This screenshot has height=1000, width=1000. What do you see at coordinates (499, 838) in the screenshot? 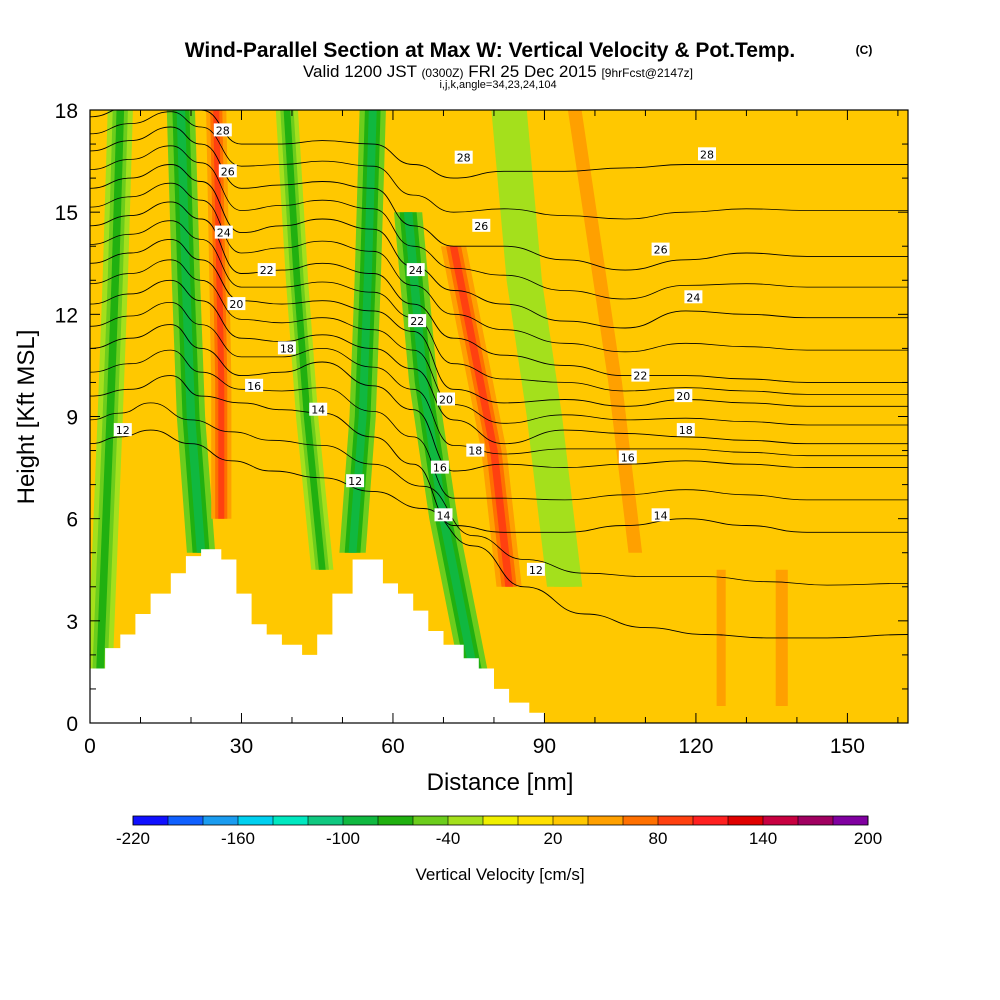
I see `colorbar-tick-labels: -220 -160 -100 -40 20 80 140 200` at bounding box center [499, 838].